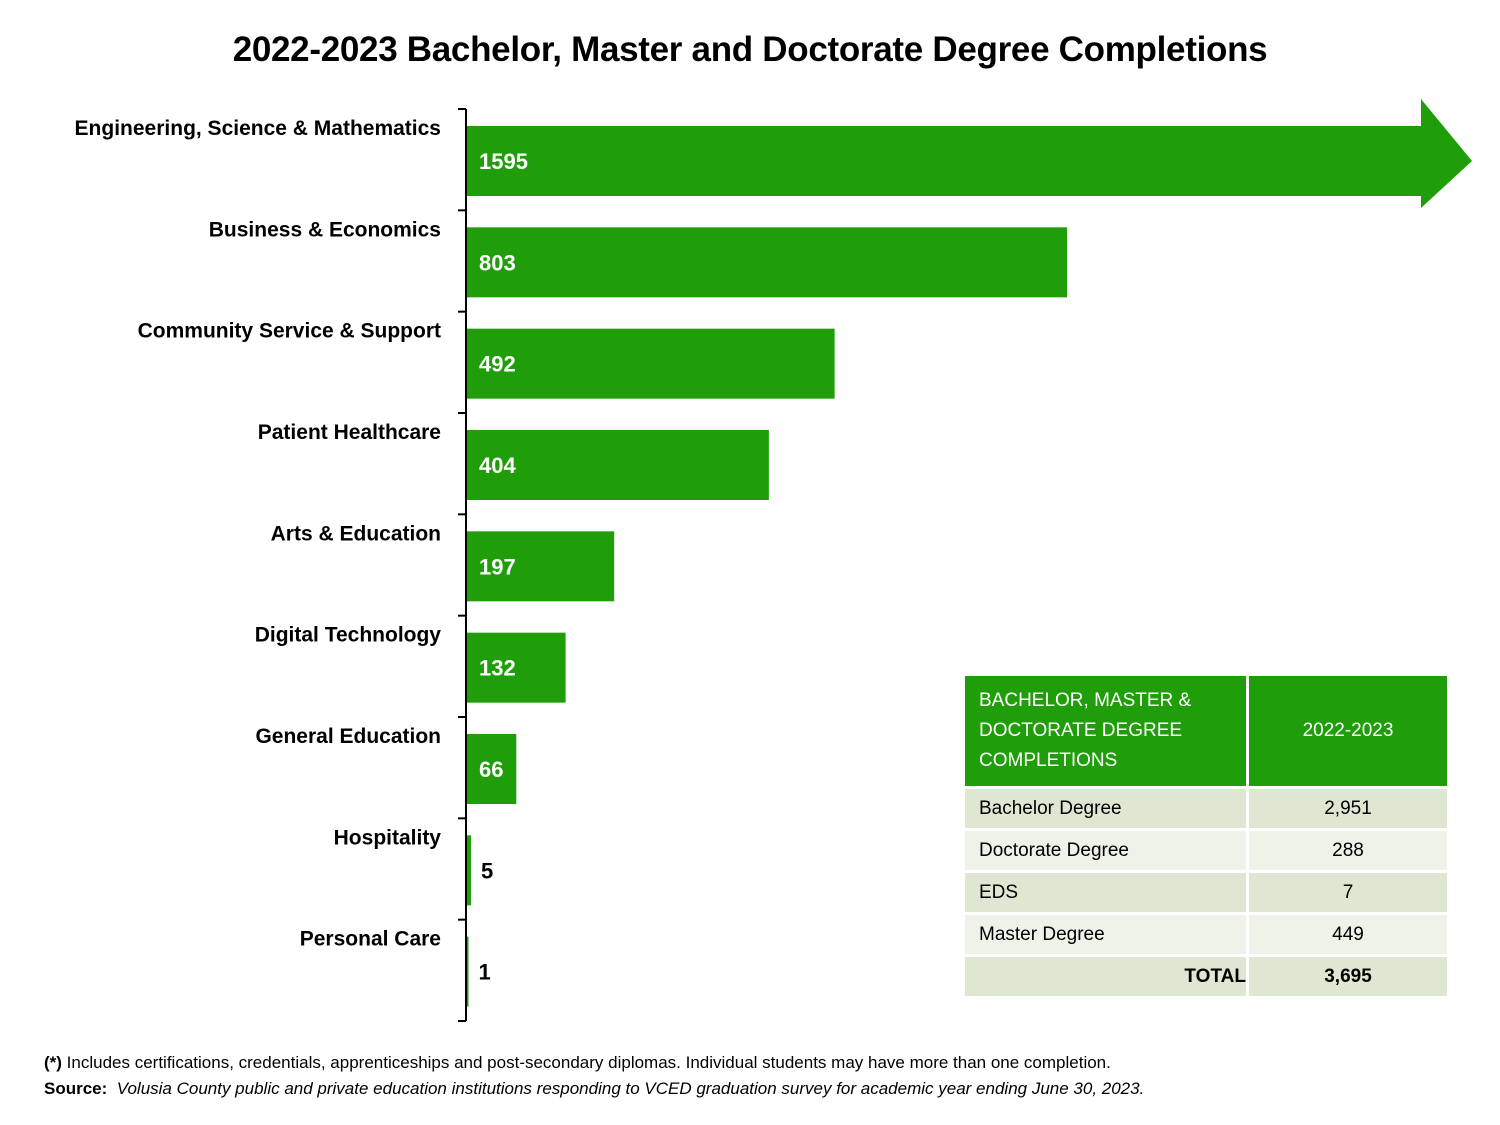 The image size is (1500, 1125). Describe the element at coordinates (349, 432) in the screenshot. I see `category-label: Patient Healthcare` at that location.